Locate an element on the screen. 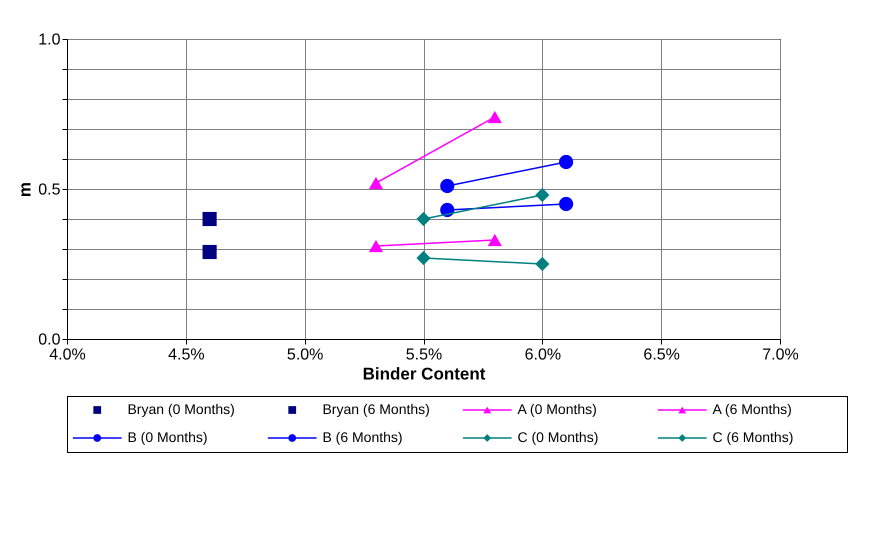  x-tick-label: 5.5% is located at coordinates (424, 355).